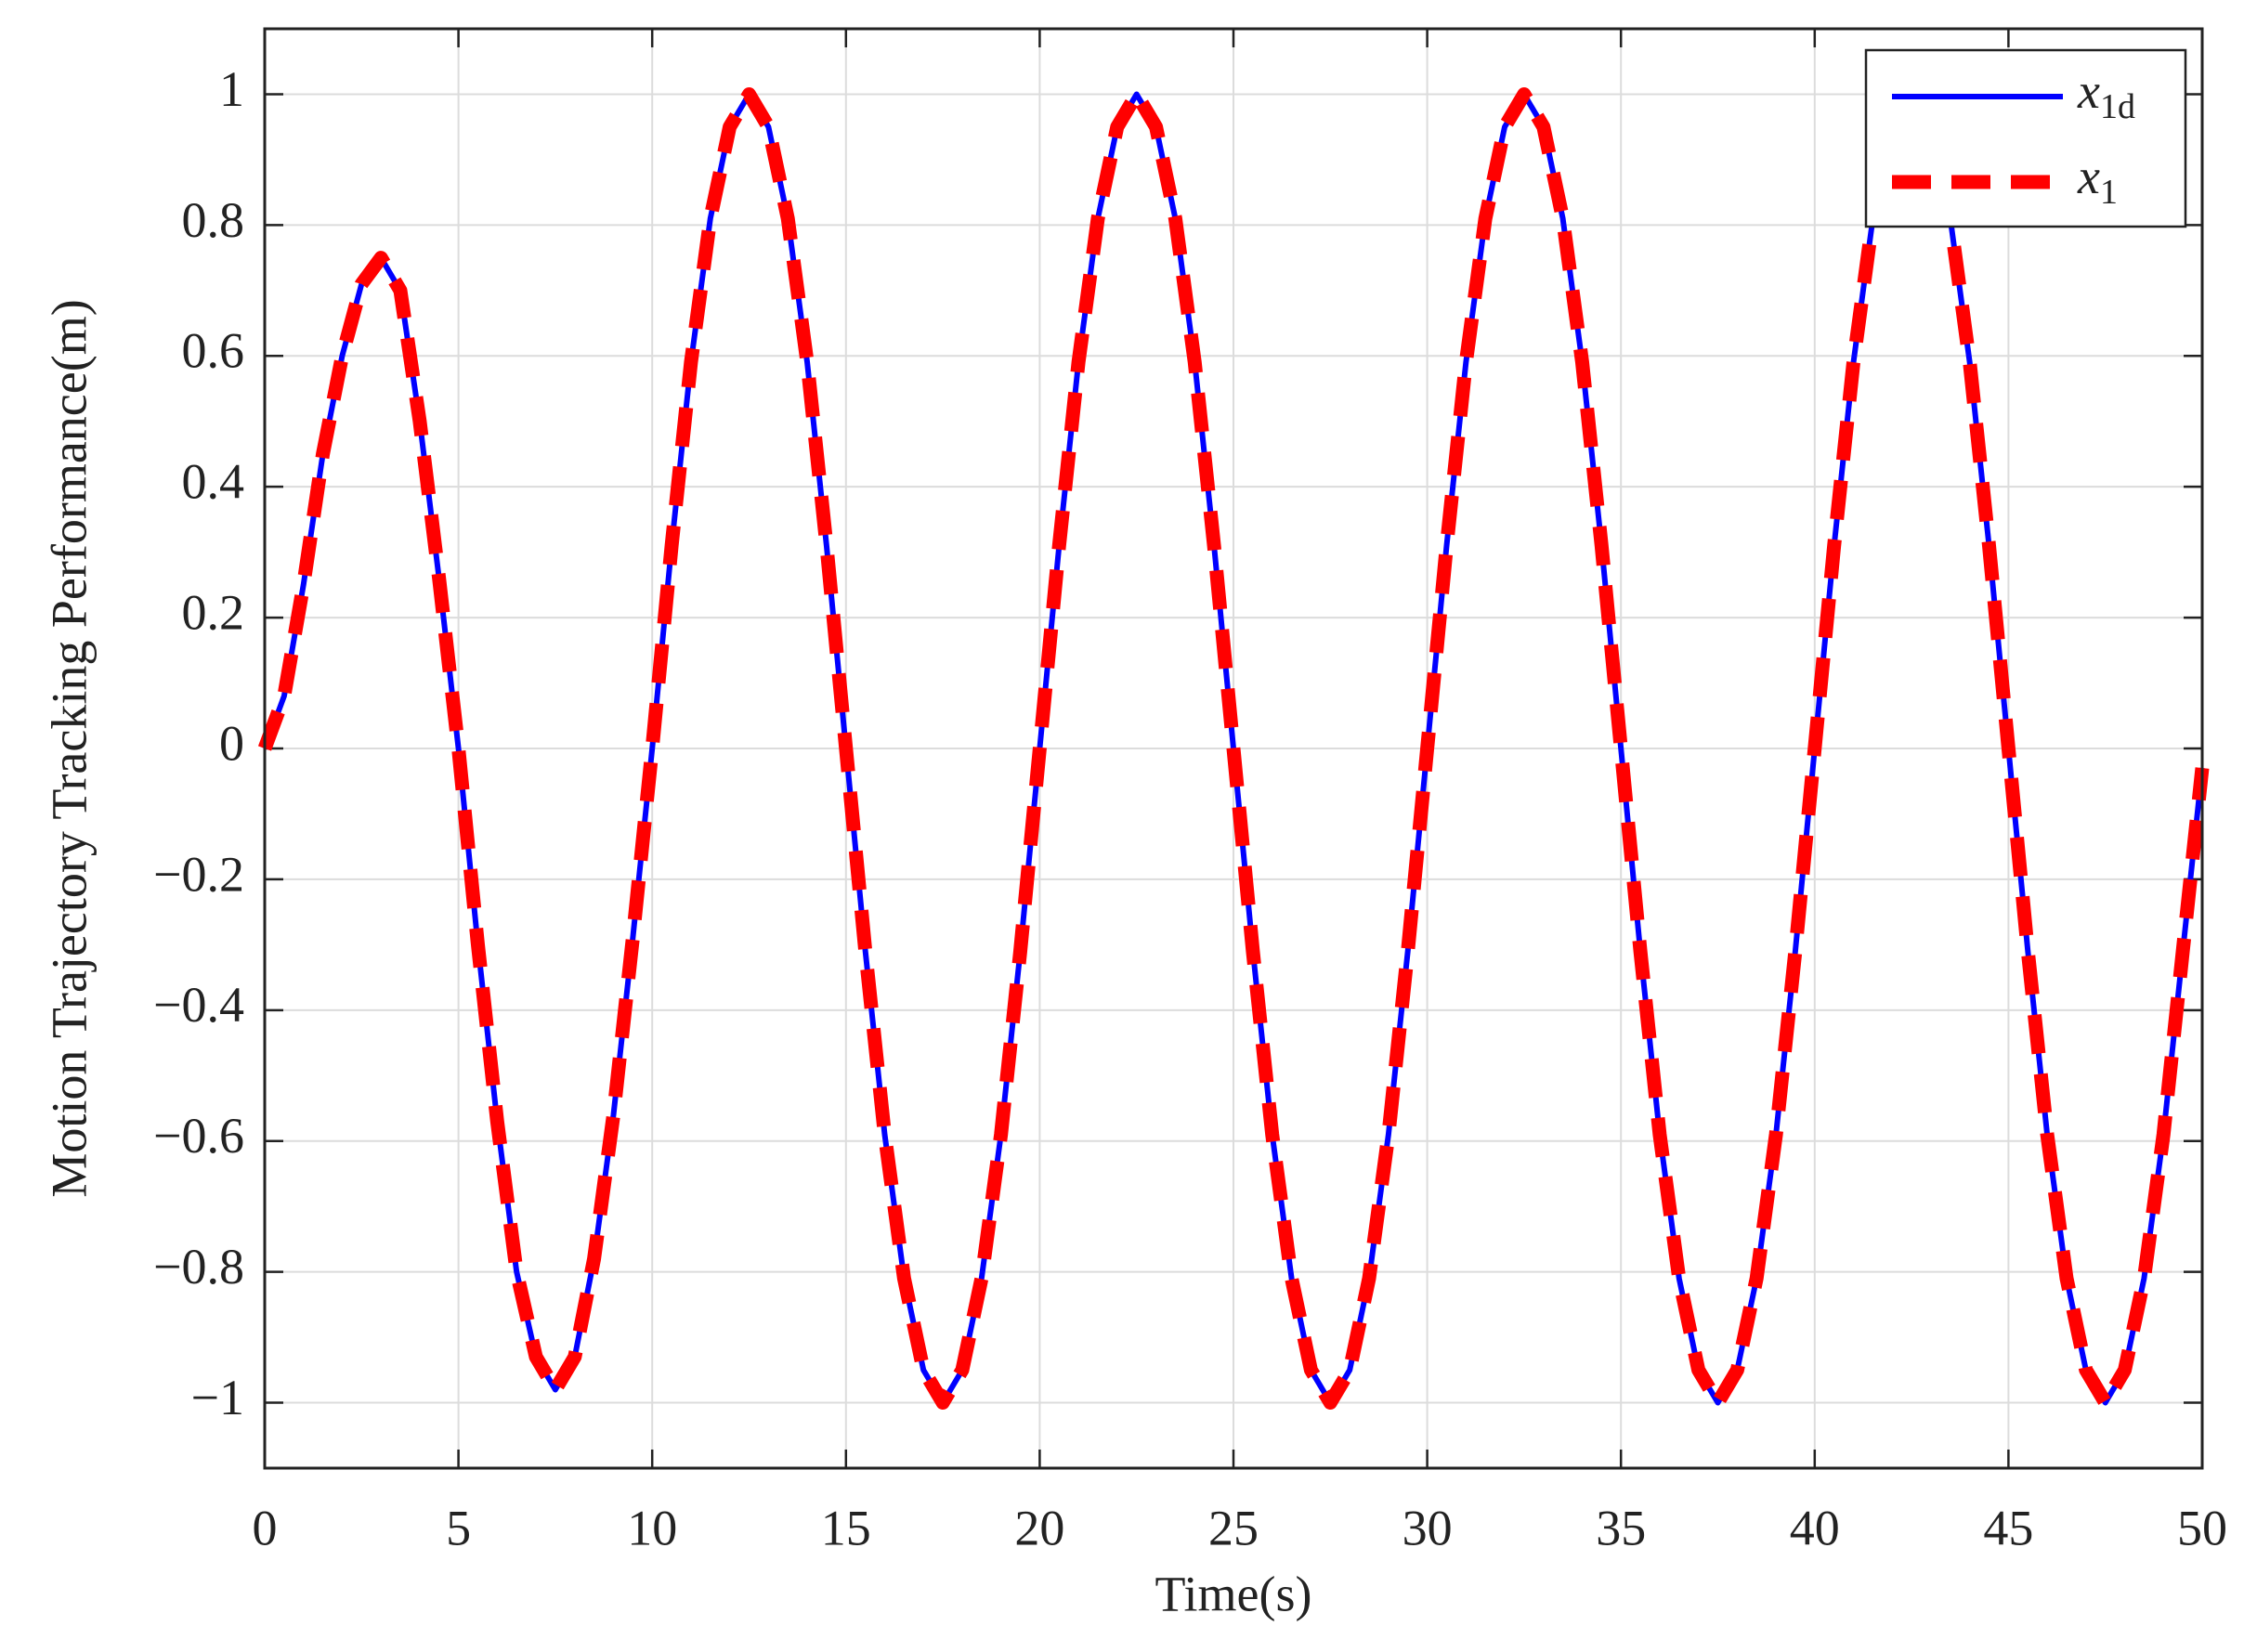 The image size is (2257, 1652). Describe the element at coordinates (1233, 1528) in the screenshot. I see `x-tick-label: 25` at that location.